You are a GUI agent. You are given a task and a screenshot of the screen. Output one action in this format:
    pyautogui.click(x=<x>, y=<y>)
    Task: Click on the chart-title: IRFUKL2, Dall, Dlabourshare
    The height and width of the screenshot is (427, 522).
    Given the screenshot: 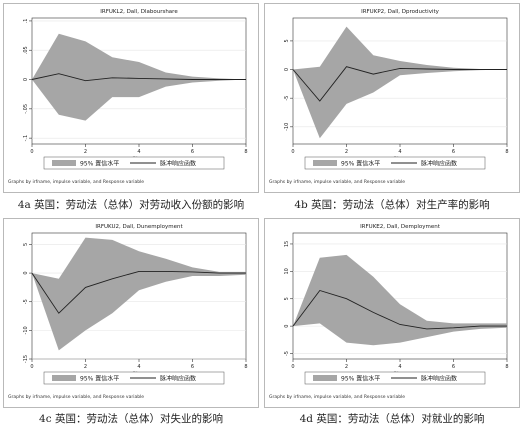 What is the action you would take?
    pyautogui.click(x=139, y=12)
    